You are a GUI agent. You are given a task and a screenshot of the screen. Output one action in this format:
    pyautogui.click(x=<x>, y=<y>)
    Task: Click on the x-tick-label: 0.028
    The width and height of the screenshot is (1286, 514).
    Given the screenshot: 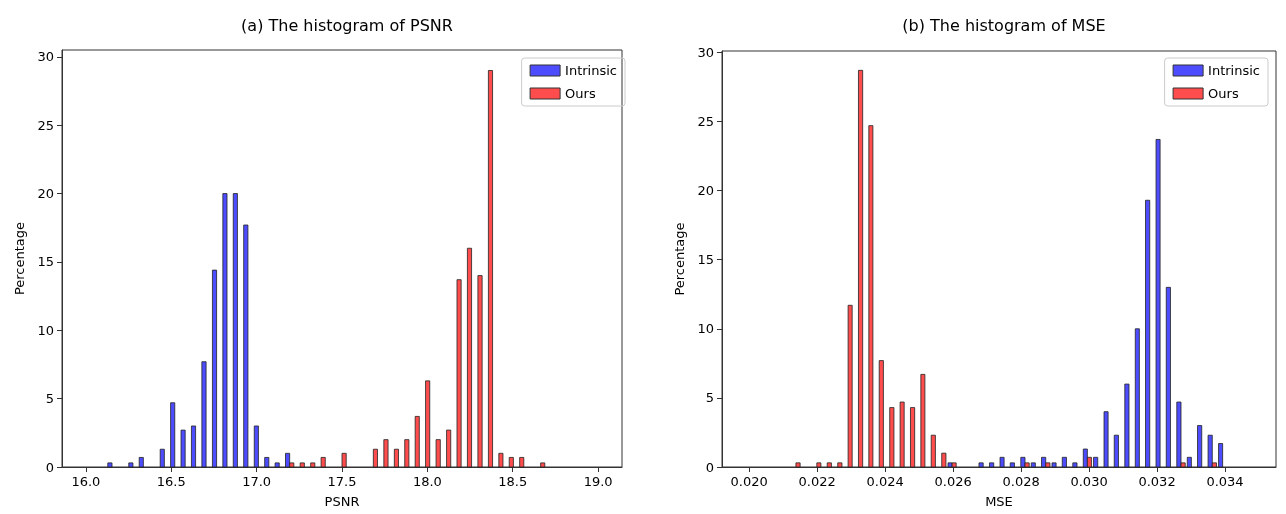 What is the action you would take?
    pyautogui.click(x=1021, y=481)
    